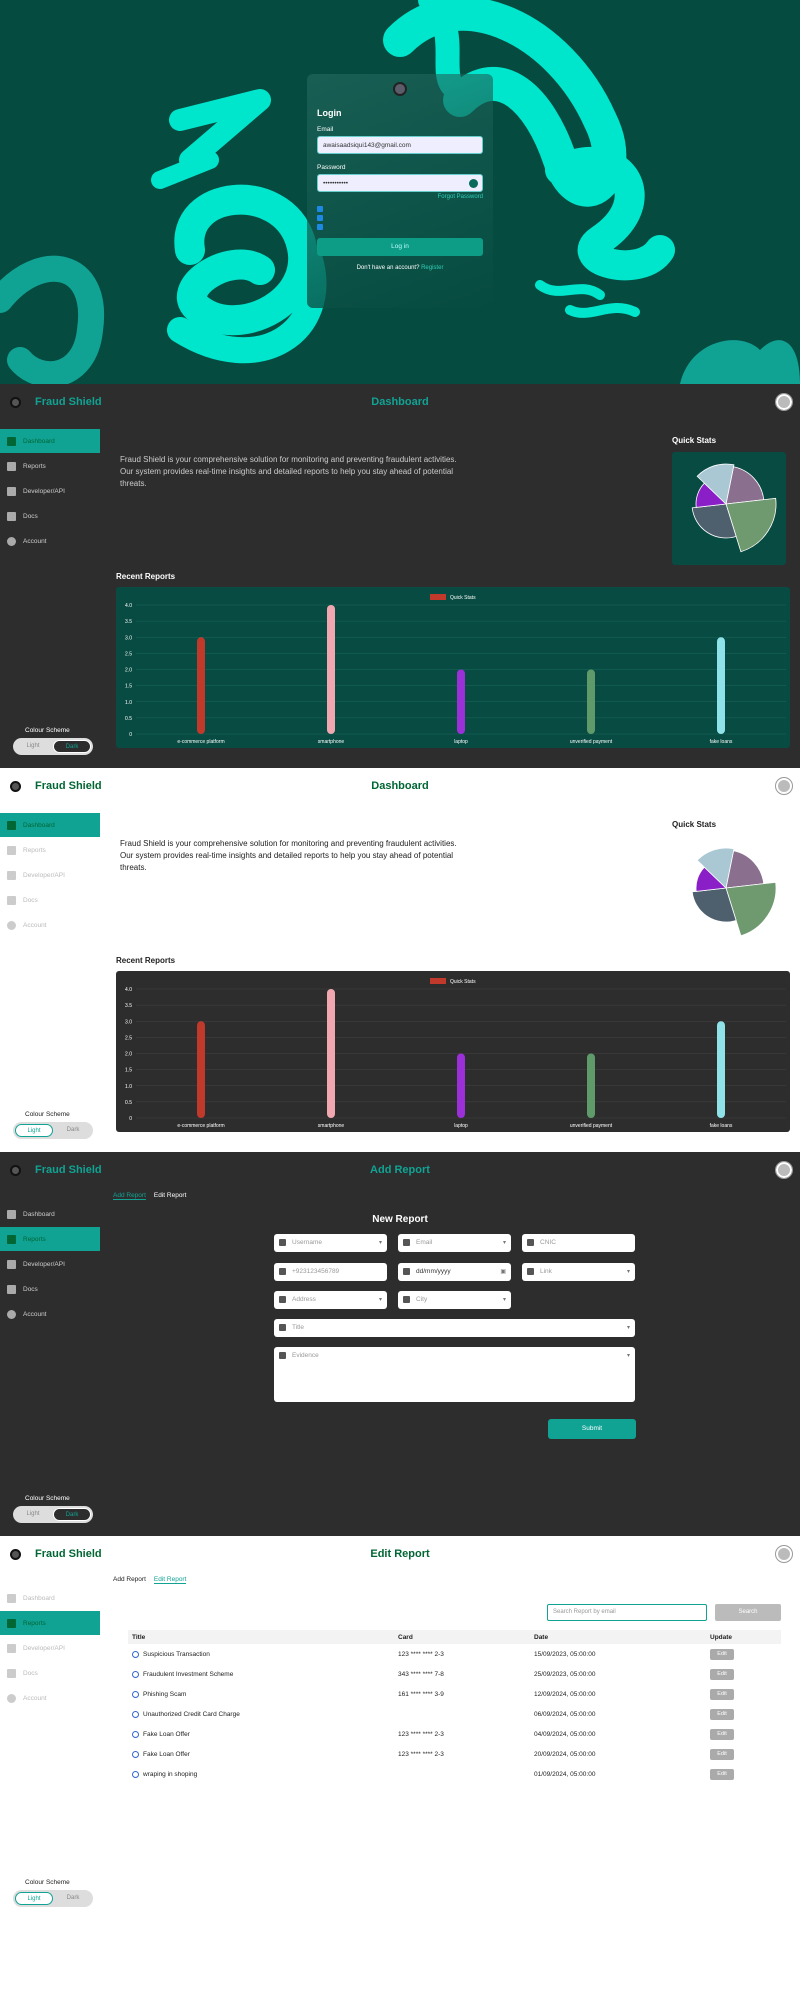 The width and height of the screenshot is (800, 2000). What do you see at coordinates (11, 516) in the screenshot?
I see `docs-icon` at bounding box center [11, 516].